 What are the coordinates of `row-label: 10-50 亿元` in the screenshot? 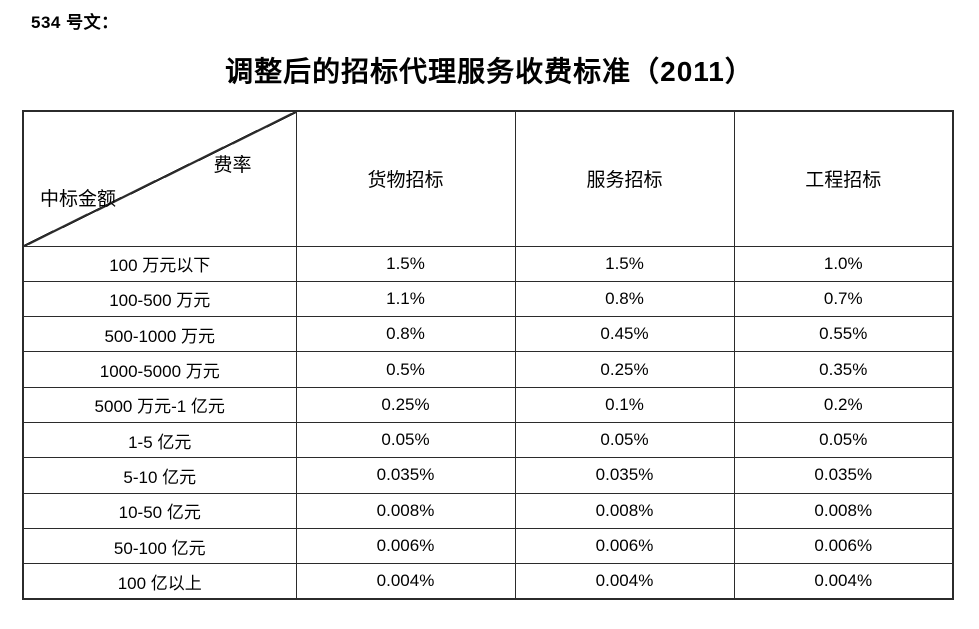 It's located at (159, 510).